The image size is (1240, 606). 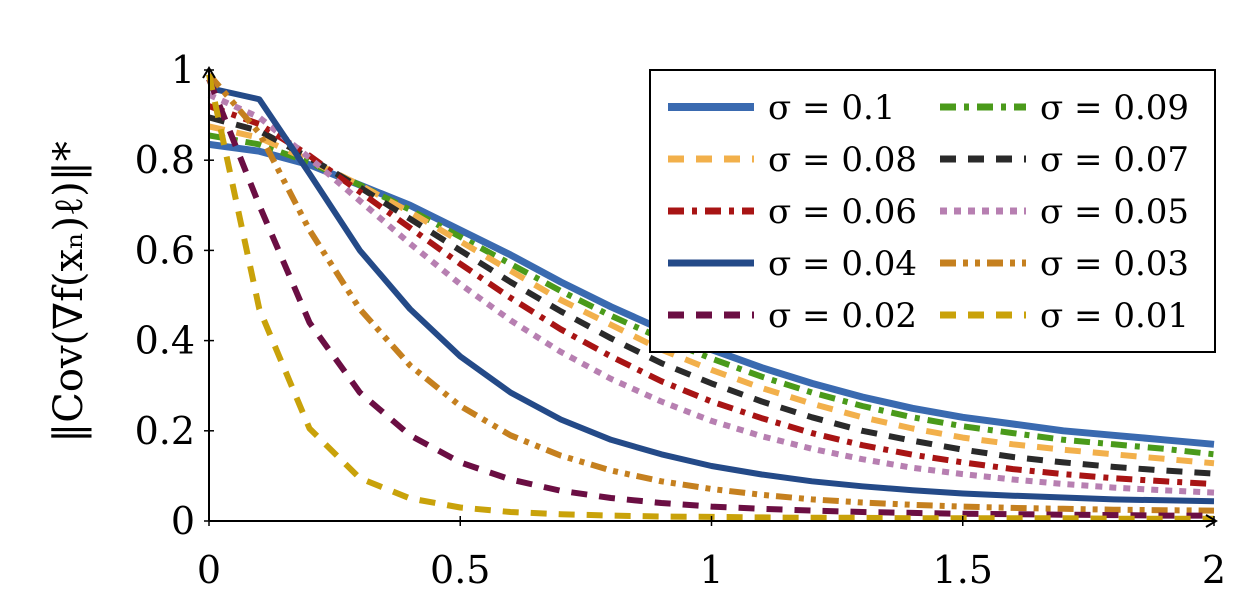 What do you see at coordinates (209, 72) in the screenshot?
I see `y-axis-arrow` at bounding box center [209, 72].